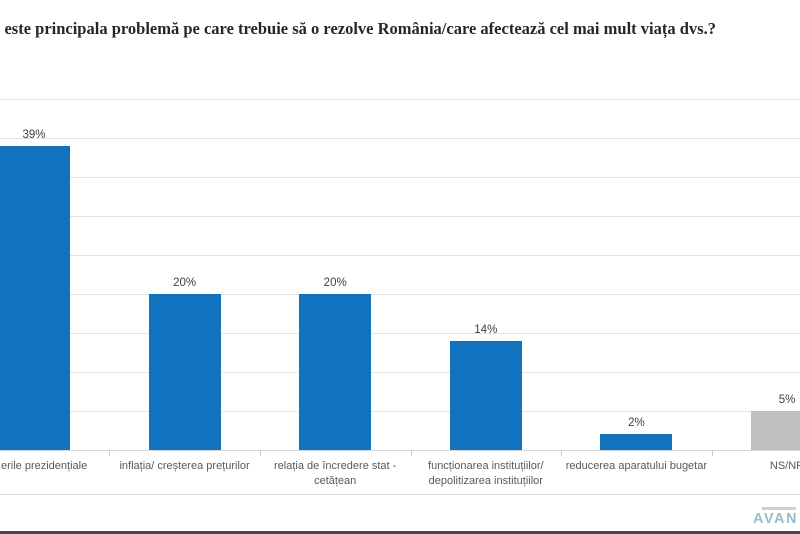 This screenshot has width=800, height=534. What do you see at coordinates (335, 481) in the screenshot?
I see `category-label-line: cetățean` at bounding box center [335, 481].